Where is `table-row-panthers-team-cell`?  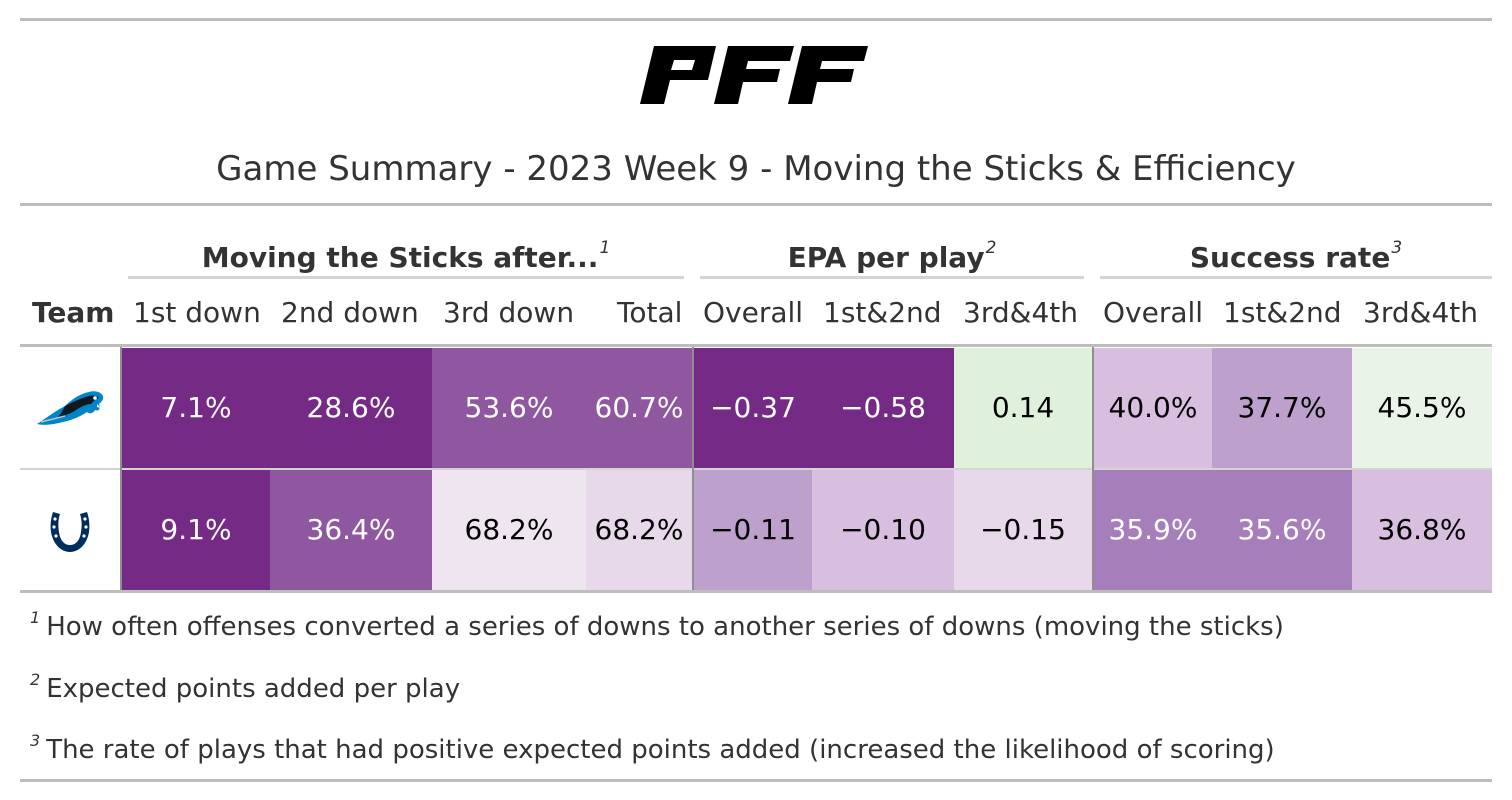
table-row-panthers-team-cell is located at coordinates (70, 408).